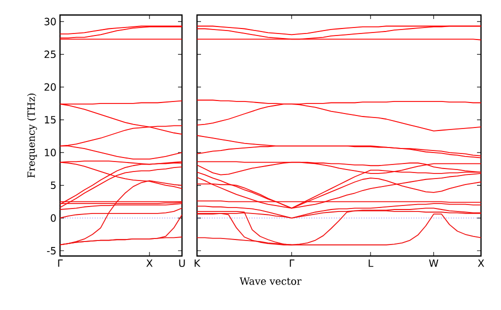  I want to click on y-tick-label: 25, so click(50, 54).